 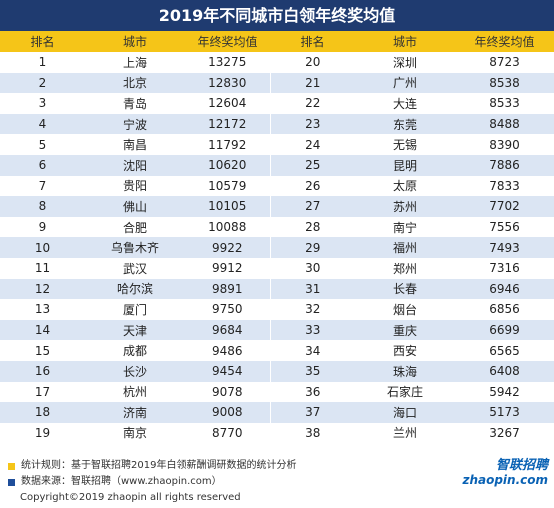 What do you see at coordinates (312, 103) in the screenshot?
I see `cell: 22` at bounding box center [312, 103].